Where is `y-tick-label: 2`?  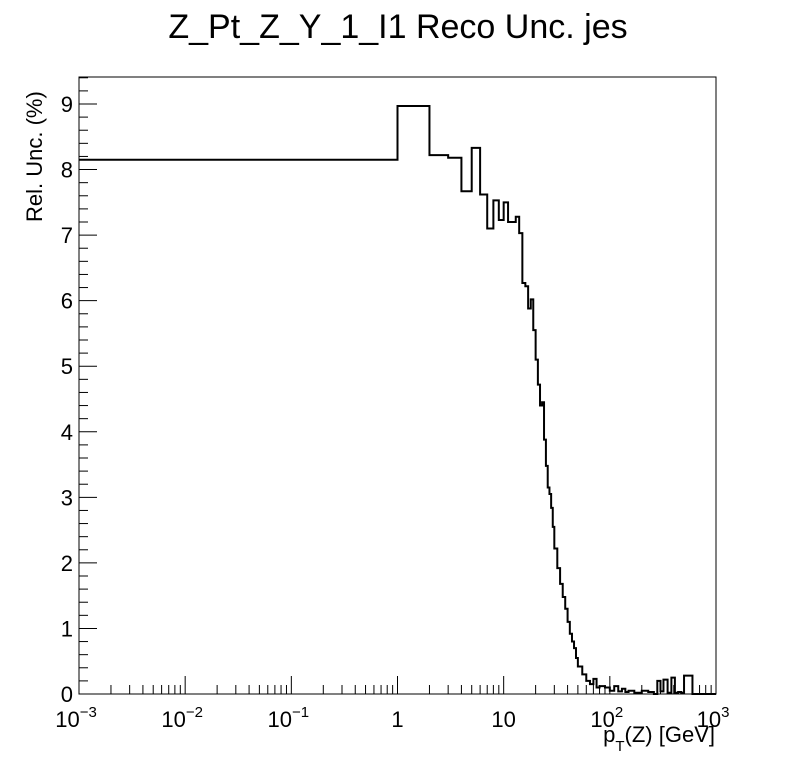
y-tick-label: 2 is located at coordinates (67, 563).